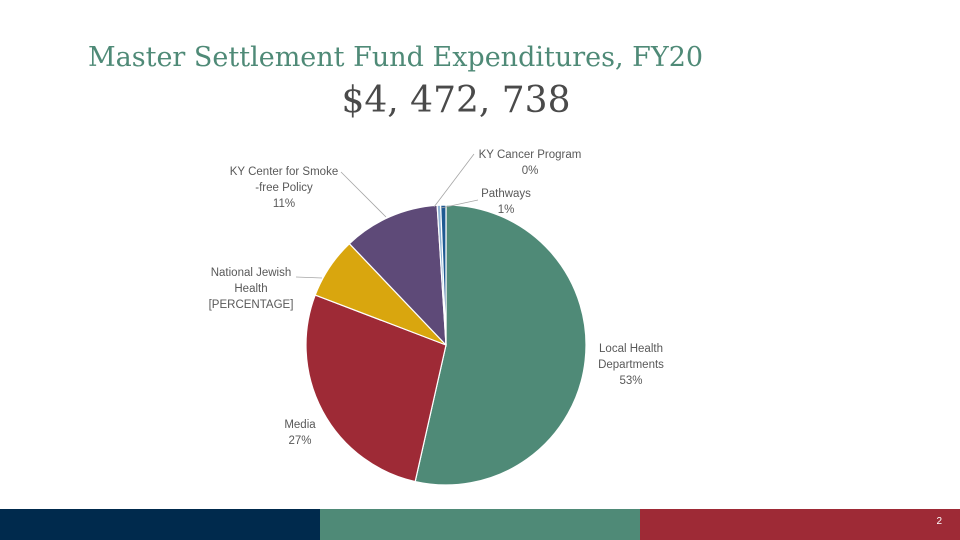  What do you see at coordinates (506, 202) in the screenshot?
I see `slice-label: Pathways 1%` at bounding box center [506, 202].